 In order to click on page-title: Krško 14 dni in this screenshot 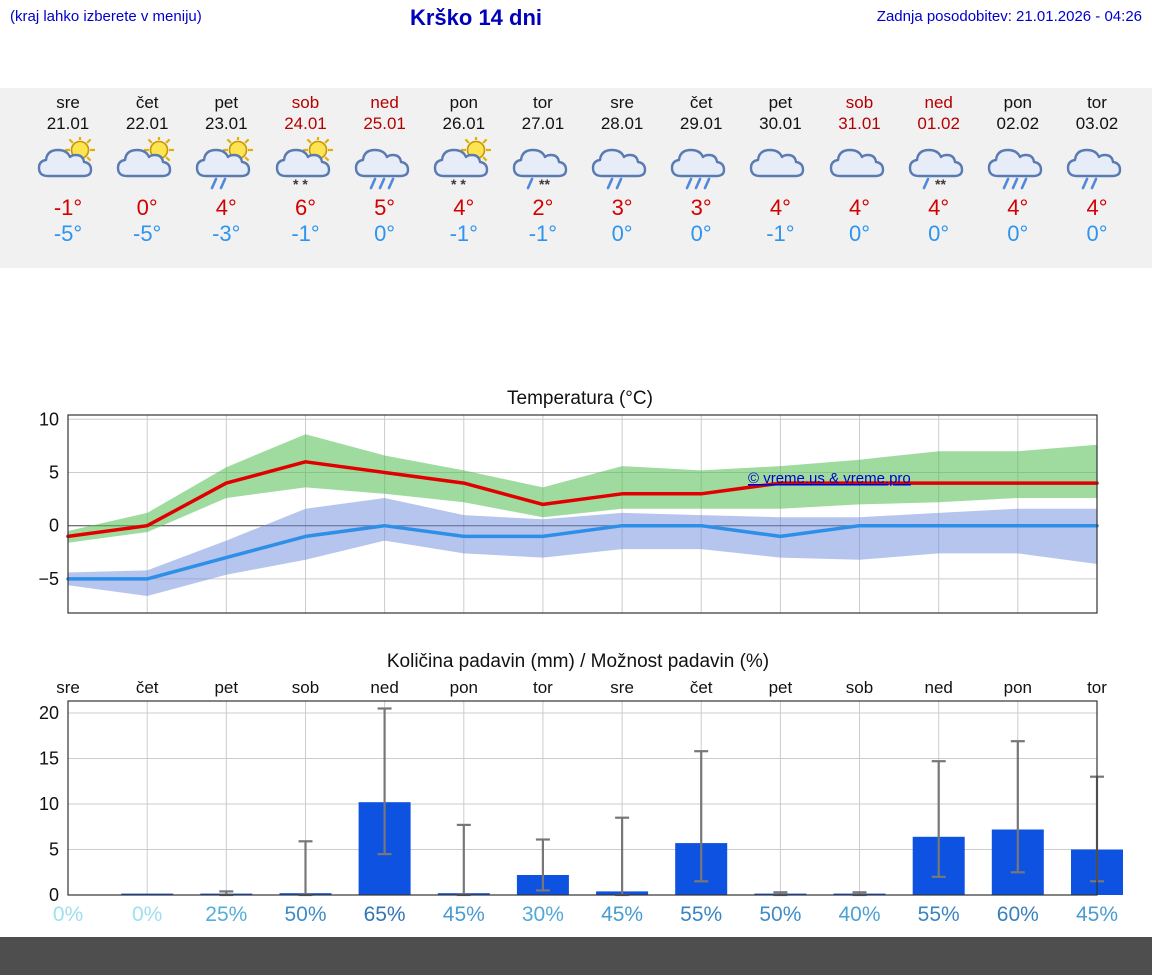, I will do `click(476, 17)`.